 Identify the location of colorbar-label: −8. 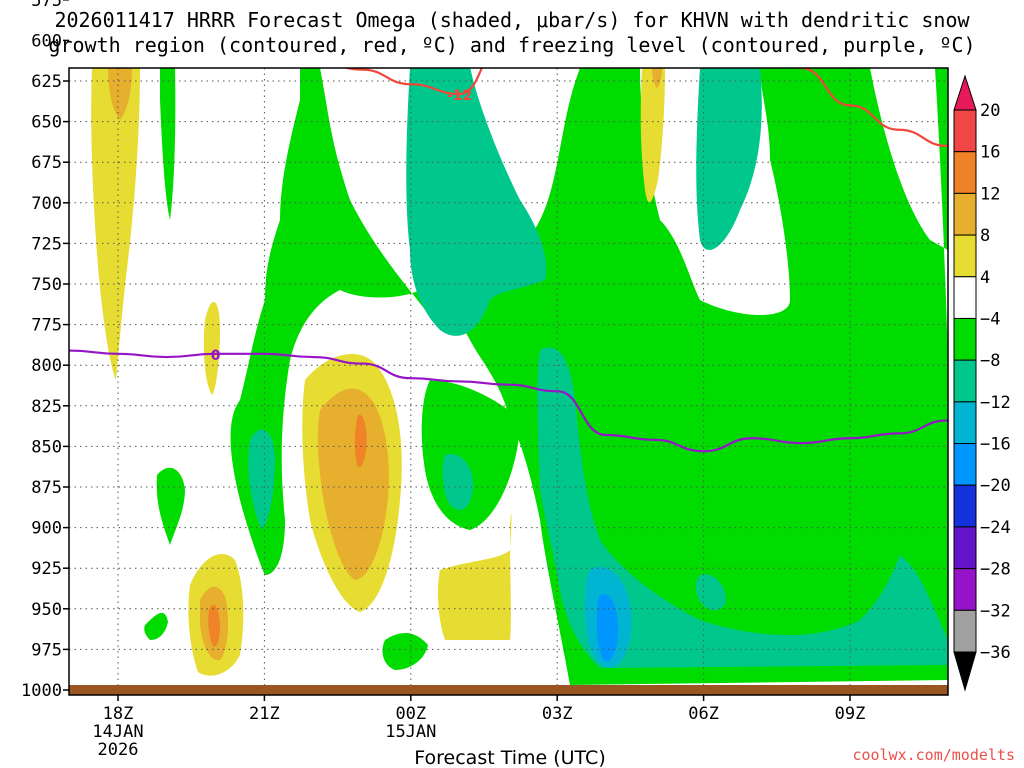
(990, 361).